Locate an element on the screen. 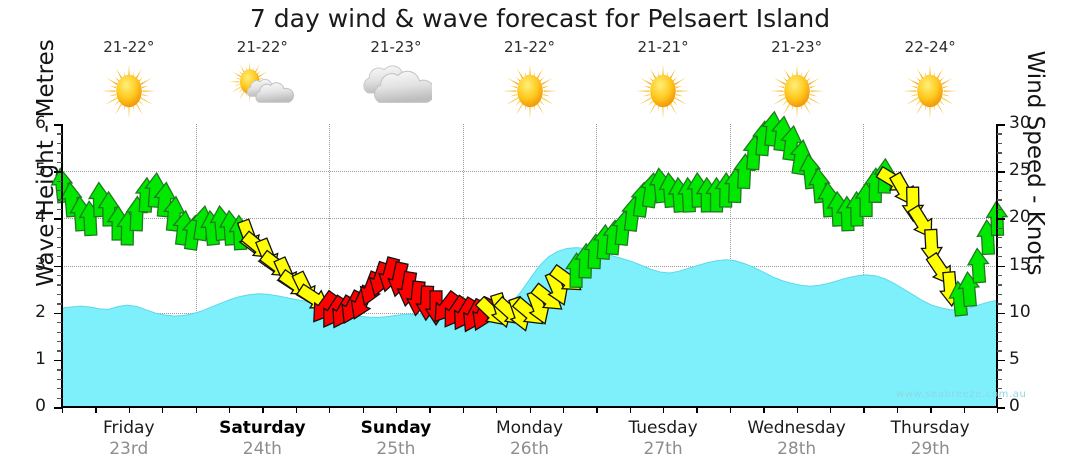 The image size is (1080, 475). day-header-sunday: 21-23° is located at coordinates (396, 81).